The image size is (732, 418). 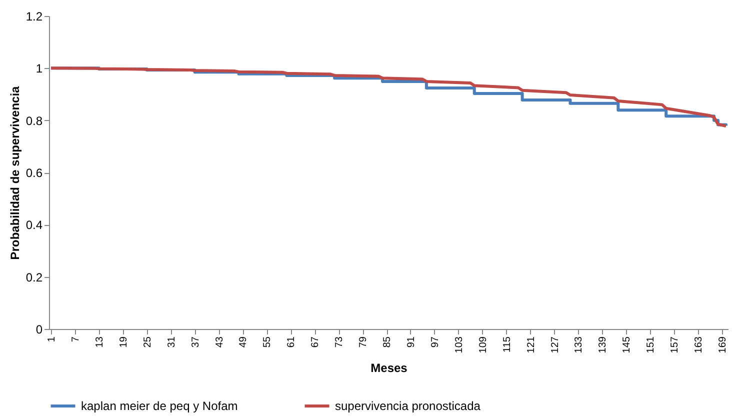 What do you see at coordinates (124, 342) in the screenshot?
I see `x-tick-label: 19` at bounding box center [124, 342].